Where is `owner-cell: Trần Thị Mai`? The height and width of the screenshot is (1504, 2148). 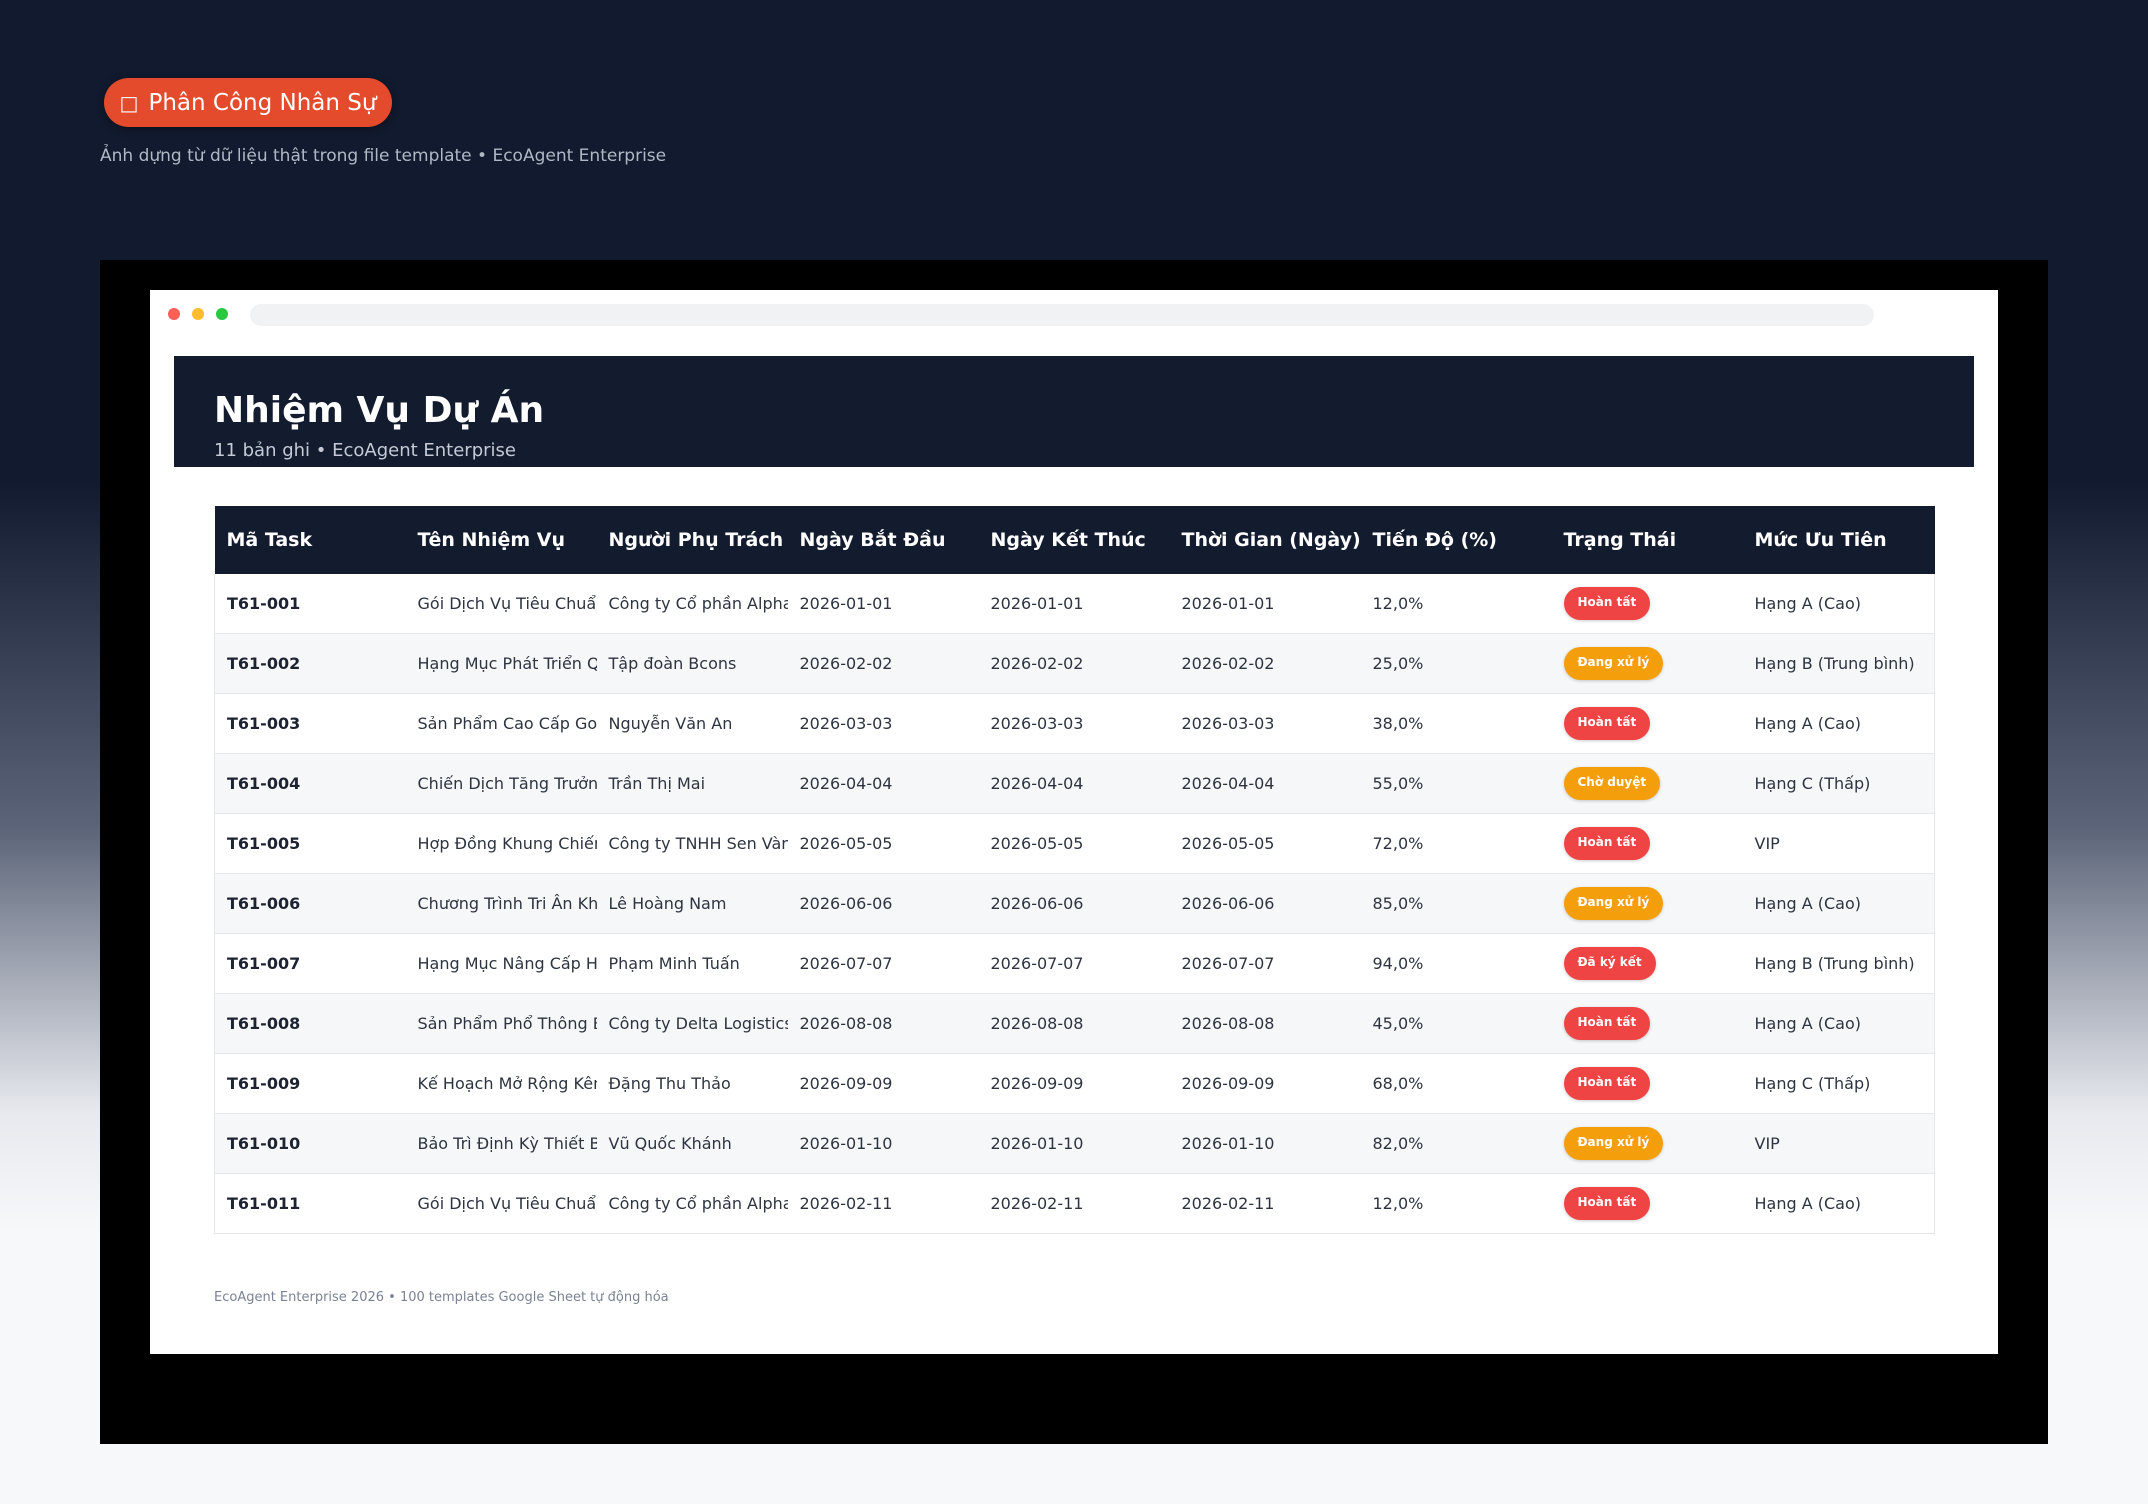 owner-cell: Trần Thị Mai is located at coordinates (692, 783).